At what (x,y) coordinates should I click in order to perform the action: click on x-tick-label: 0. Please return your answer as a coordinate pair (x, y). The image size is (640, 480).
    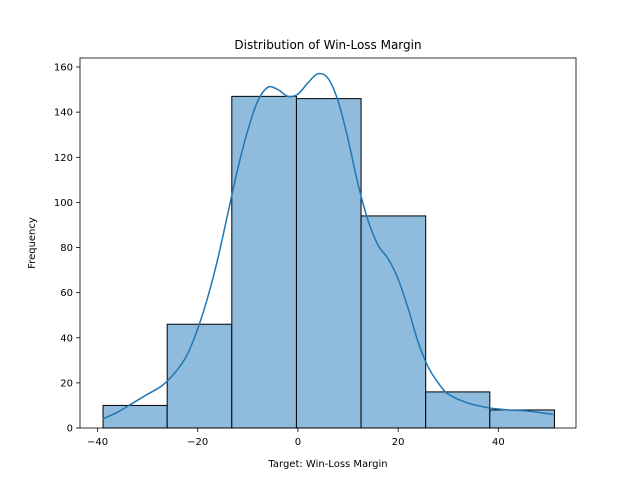
    Looking at the image, I should click on (298, 442).